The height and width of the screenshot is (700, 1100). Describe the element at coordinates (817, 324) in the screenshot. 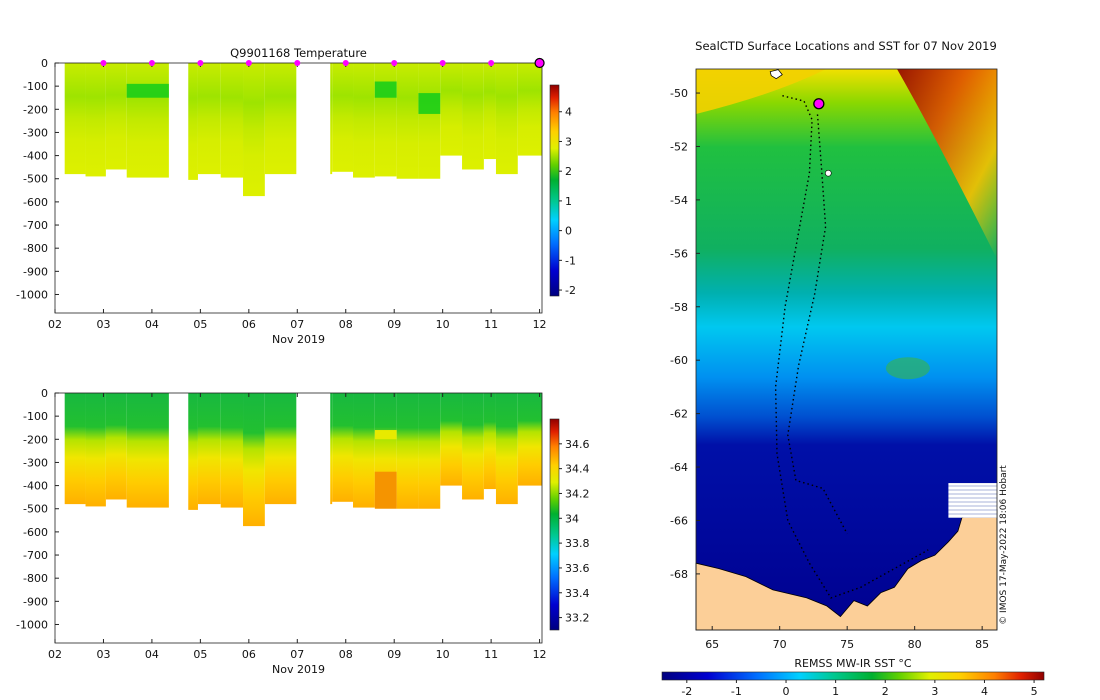

I see `seal-track` at that location.